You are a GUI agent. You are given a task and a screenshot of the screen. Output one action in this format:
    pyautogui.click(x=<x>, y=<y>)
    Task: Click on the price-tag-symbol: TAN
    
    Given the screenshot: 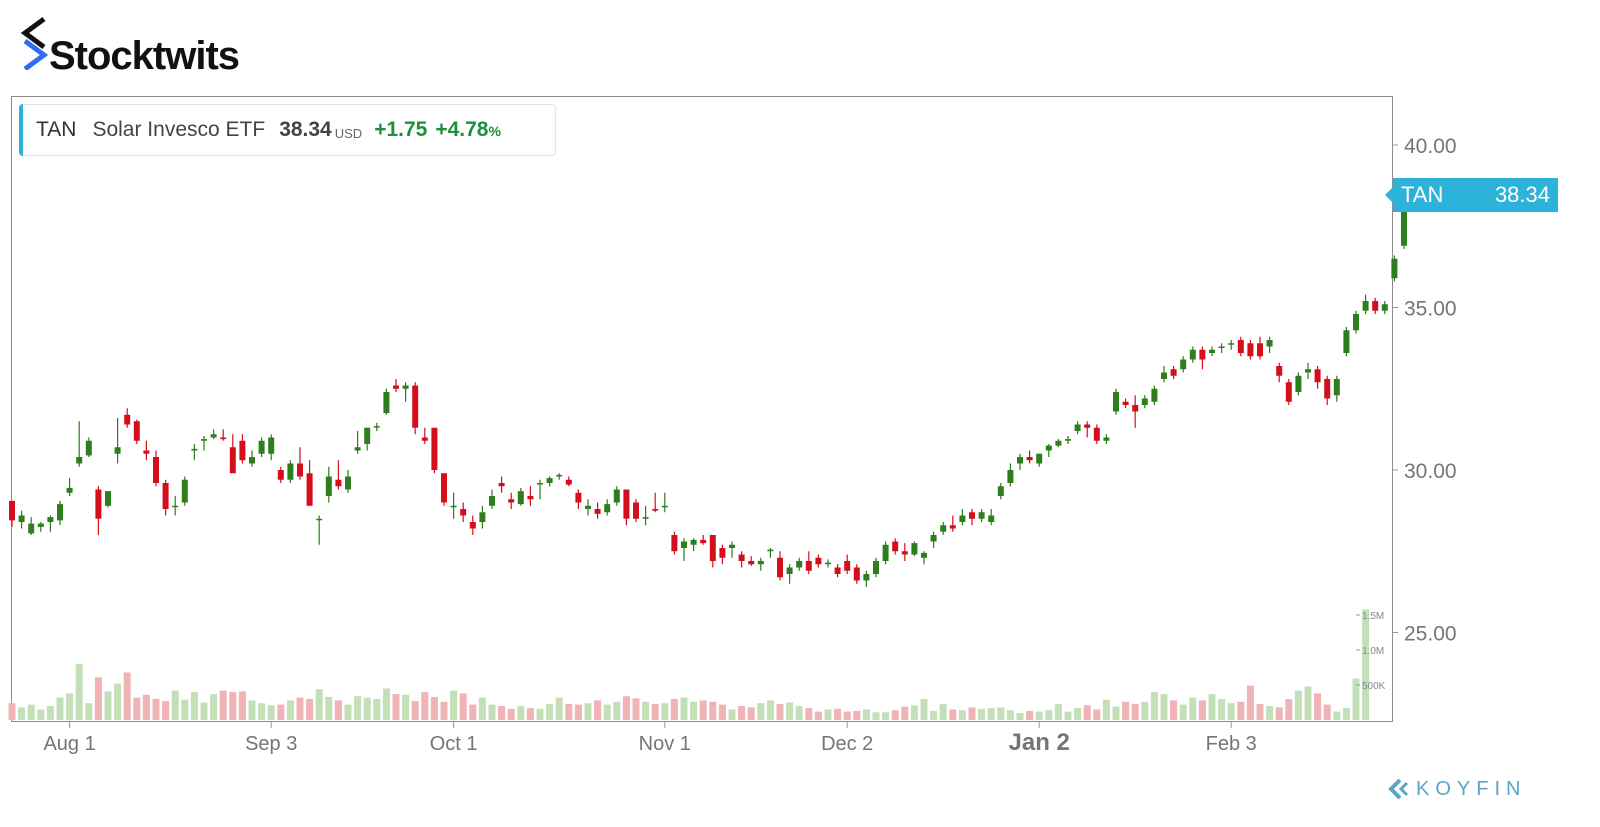 What is the action you would take?
    pyautogui.click(x=1422, y=194)
    